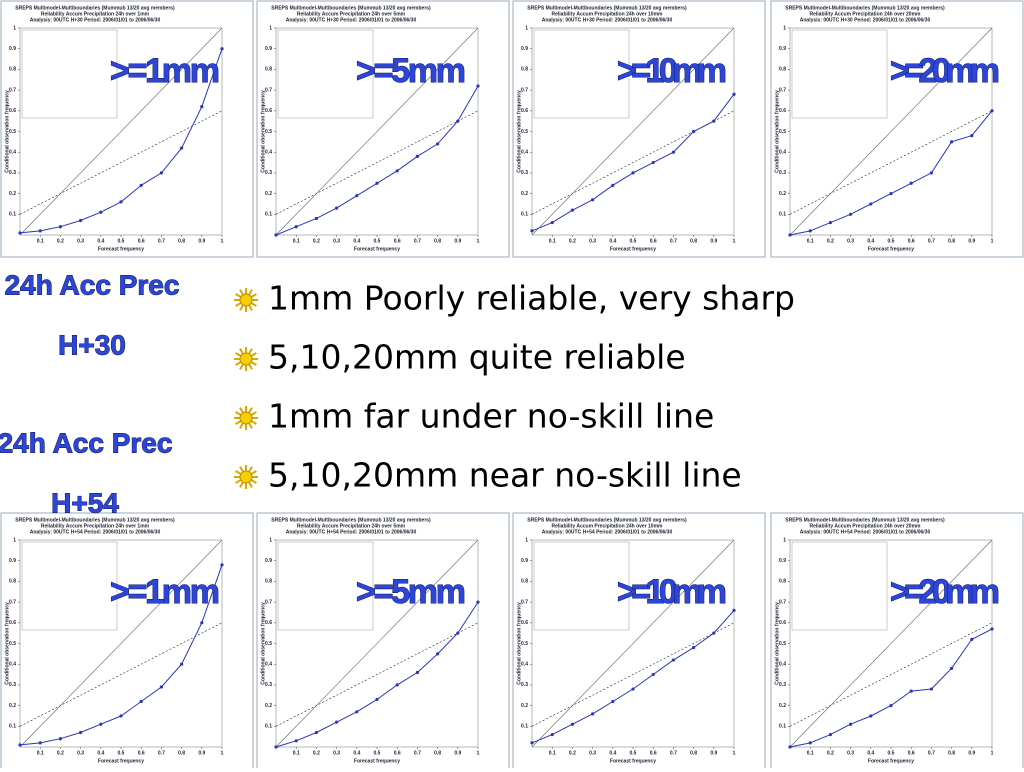 This screenshot has width=1024, height=772. I want to click on y-axis-label: Conditional observation frequency, so click(7, 131).